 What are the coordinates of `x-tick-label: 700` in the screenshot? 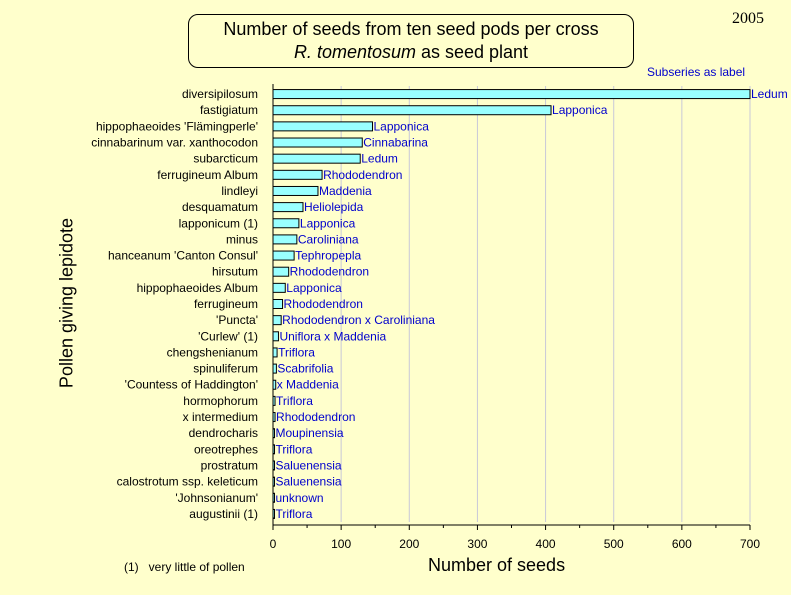 It's located at (750, 544).